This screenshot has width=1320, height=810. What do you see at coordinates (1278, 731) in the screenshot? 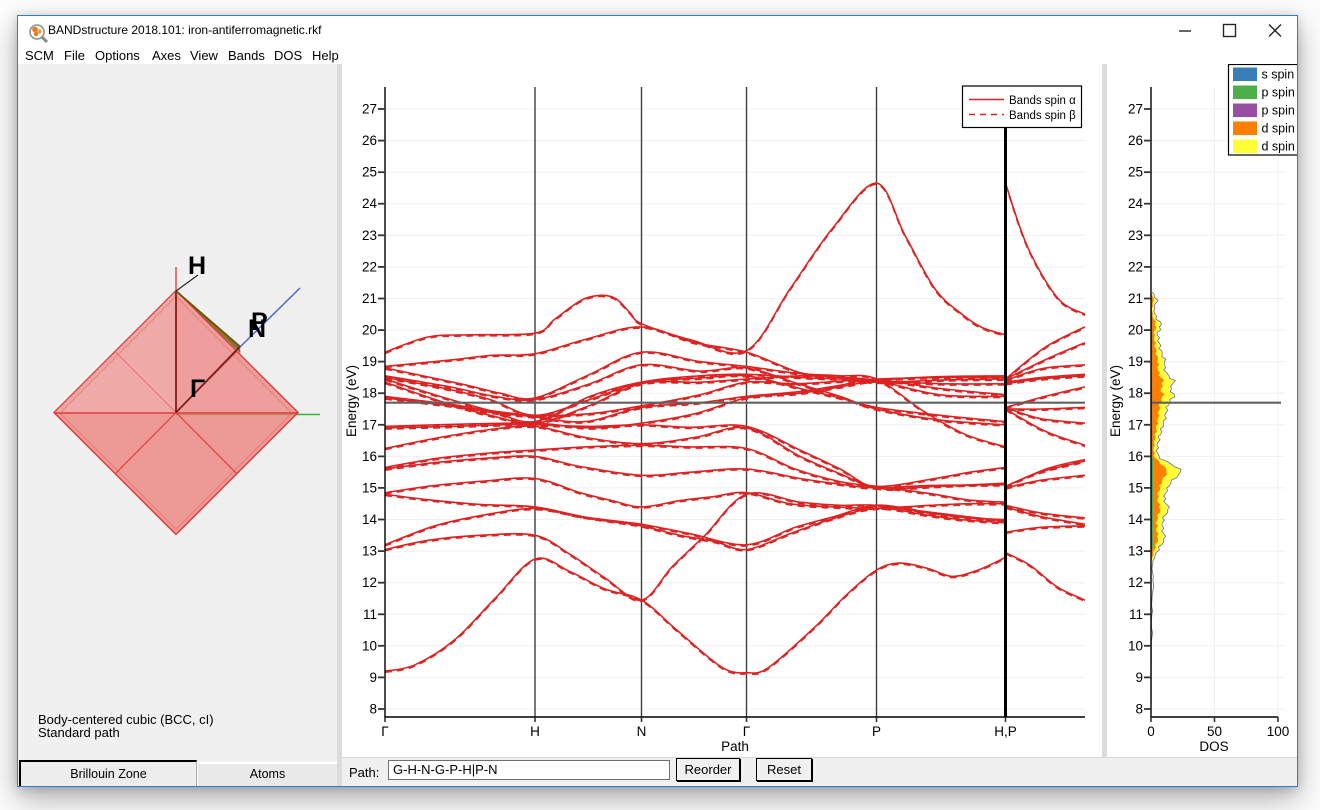
I see `svg-text: 100` at bounding box center [1278, 731].